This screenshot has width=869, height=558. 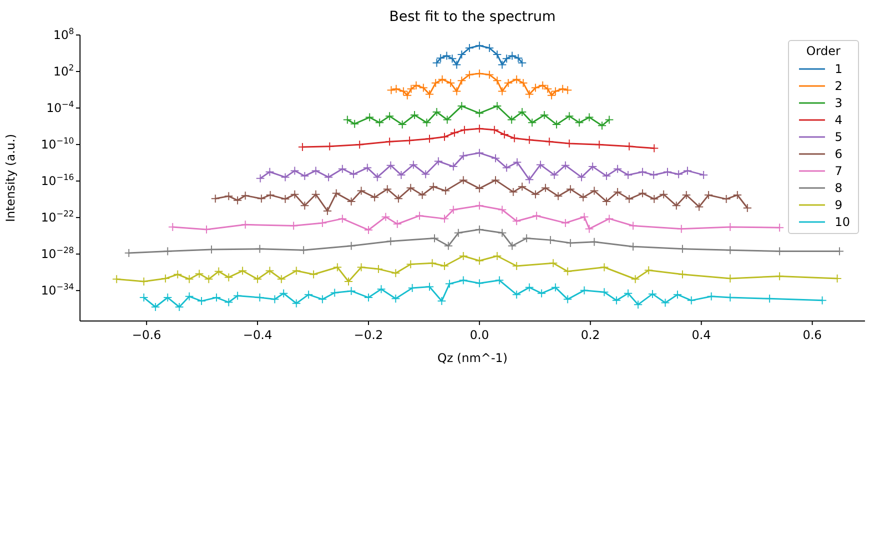 What do you see at coordinates (257, 335) in the screenshot?
I see `x-tick-label: −0.4` at bounding box center [257, 335].